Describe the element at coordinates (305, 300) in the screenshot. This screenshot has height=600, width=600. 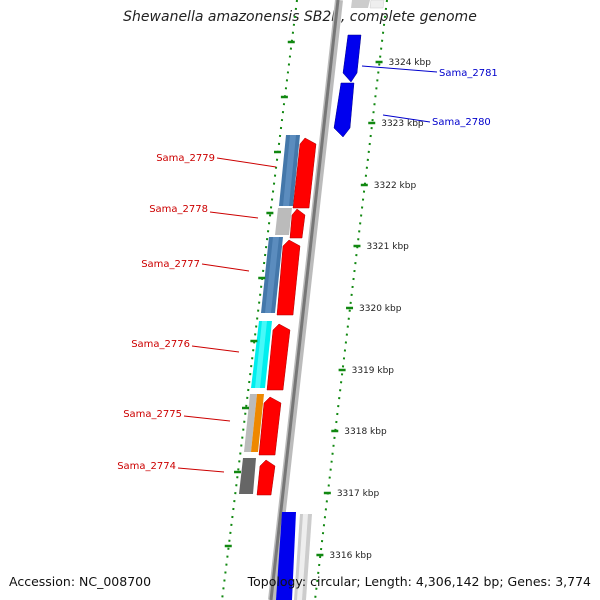
I see `genome-backbone` at that location.